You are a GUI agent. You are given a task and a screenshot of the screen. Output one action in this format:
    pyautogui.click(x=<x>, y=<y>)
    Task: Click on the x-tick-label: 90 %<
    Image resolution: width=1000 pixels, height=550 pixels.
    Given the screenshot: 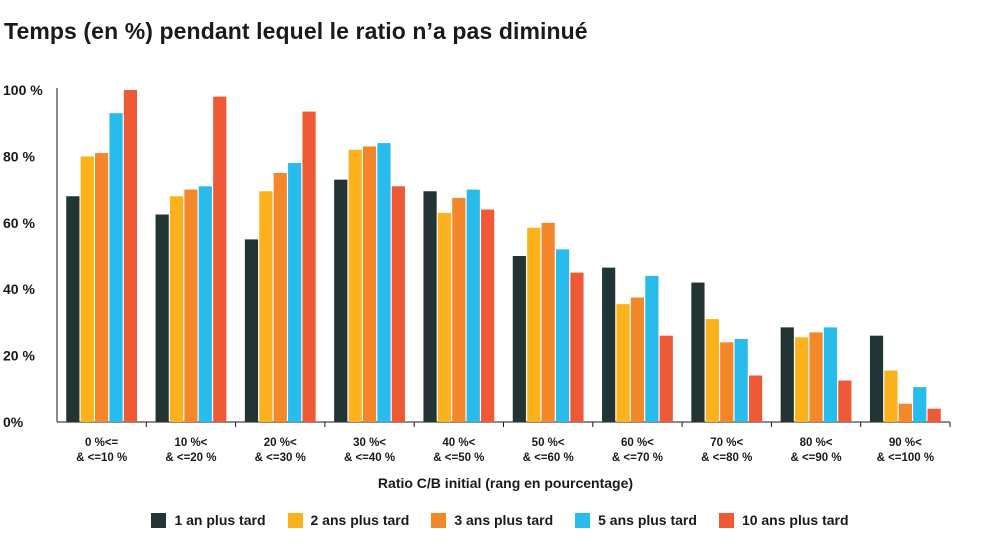 What is the action you would take?
    pyautogui.click(x=905, y=443)
    